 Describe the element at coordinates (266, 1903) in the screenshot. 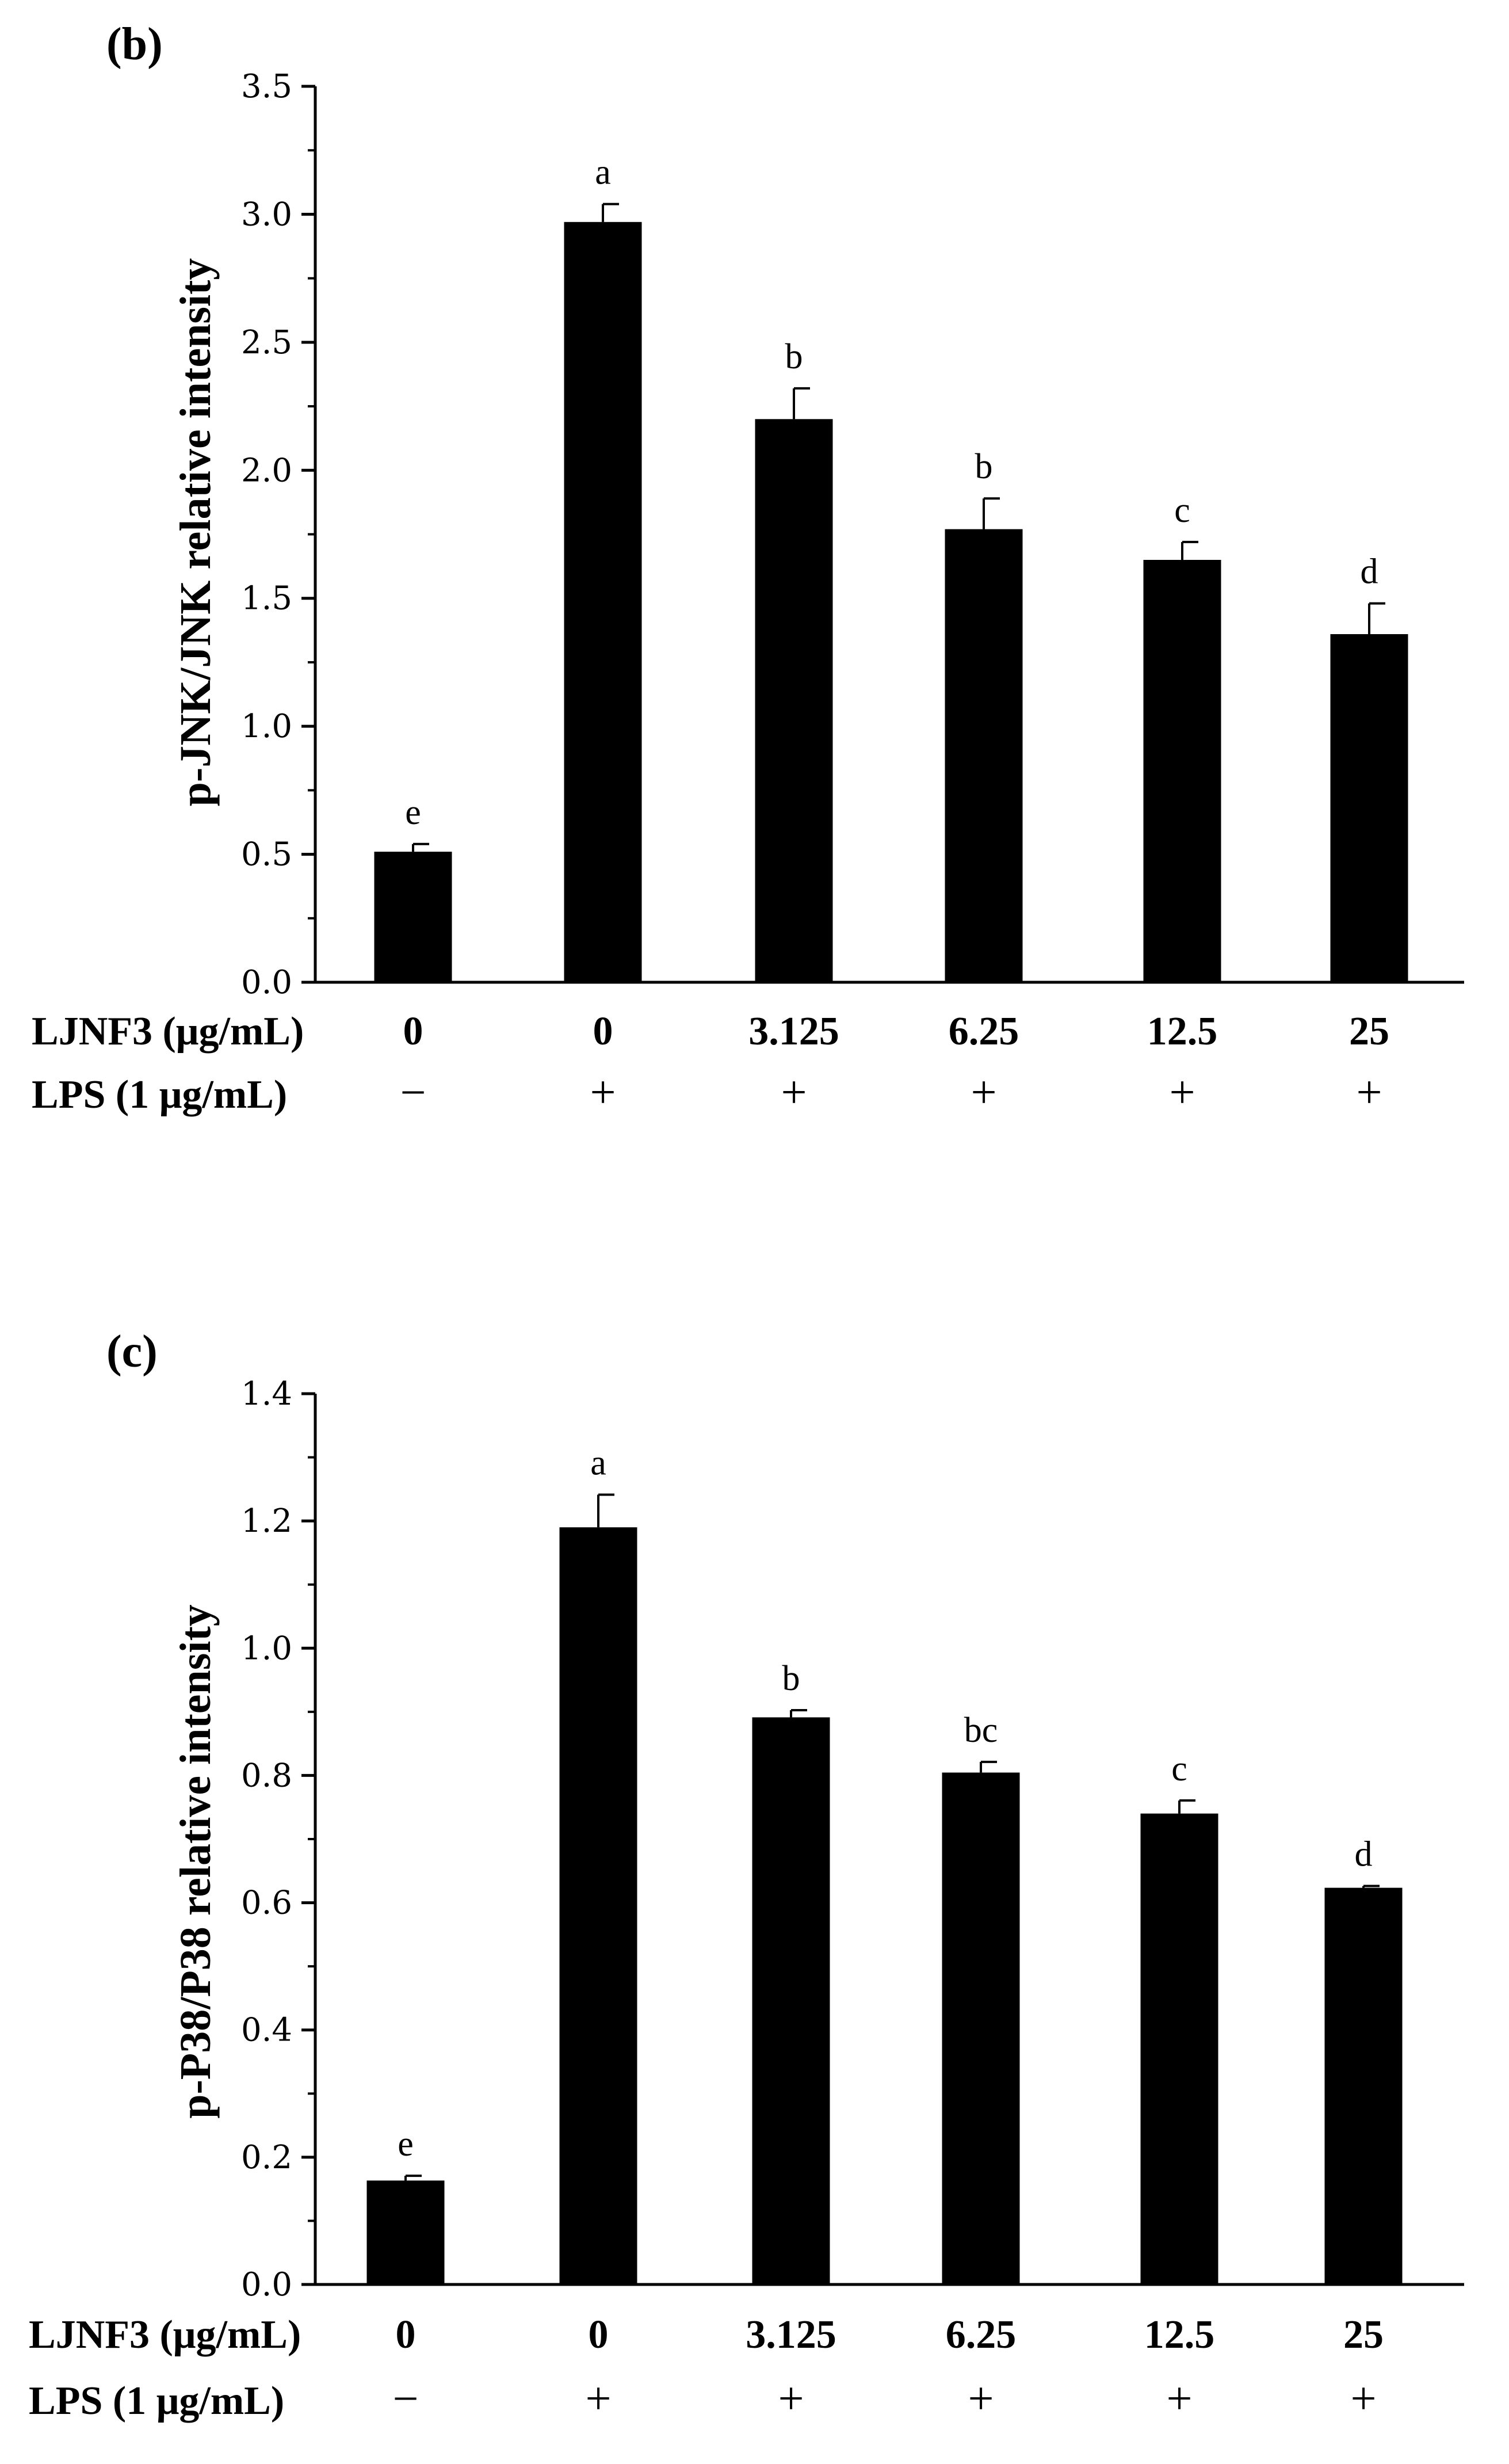

I see `y-tick-label: 0.6` at that location.